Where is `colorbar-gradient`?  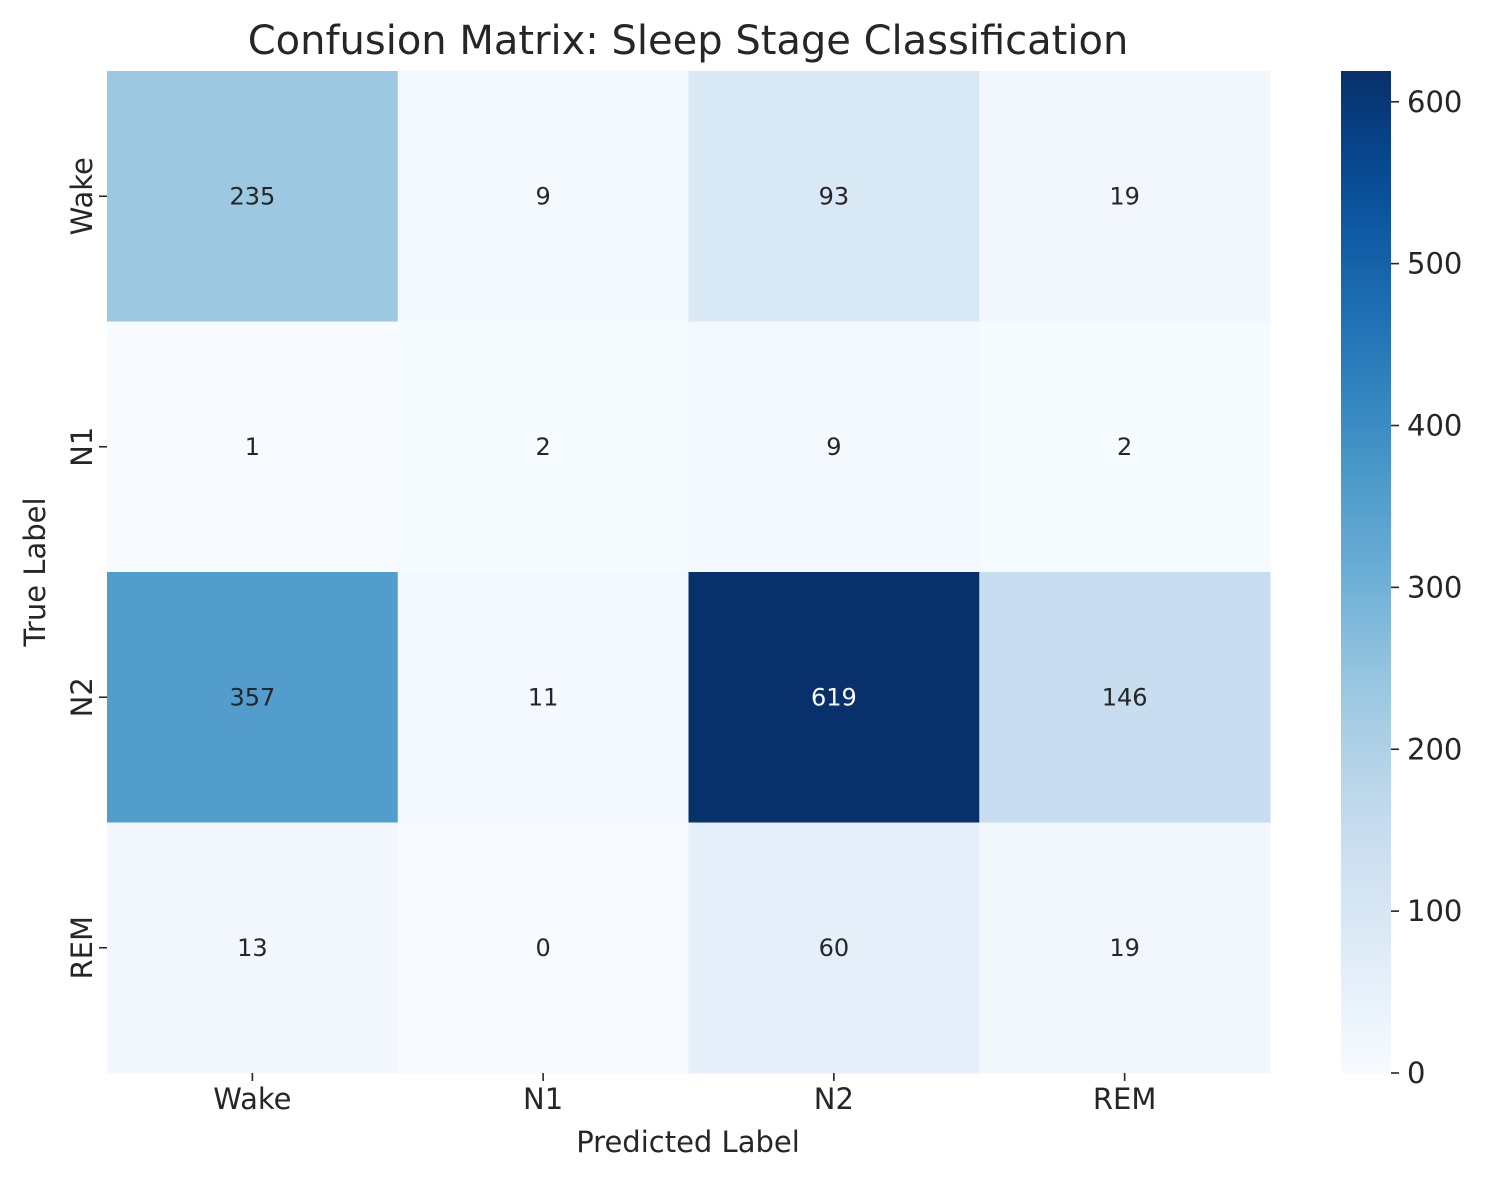
colorbar-gradient is located at coordinates (1366, 572).